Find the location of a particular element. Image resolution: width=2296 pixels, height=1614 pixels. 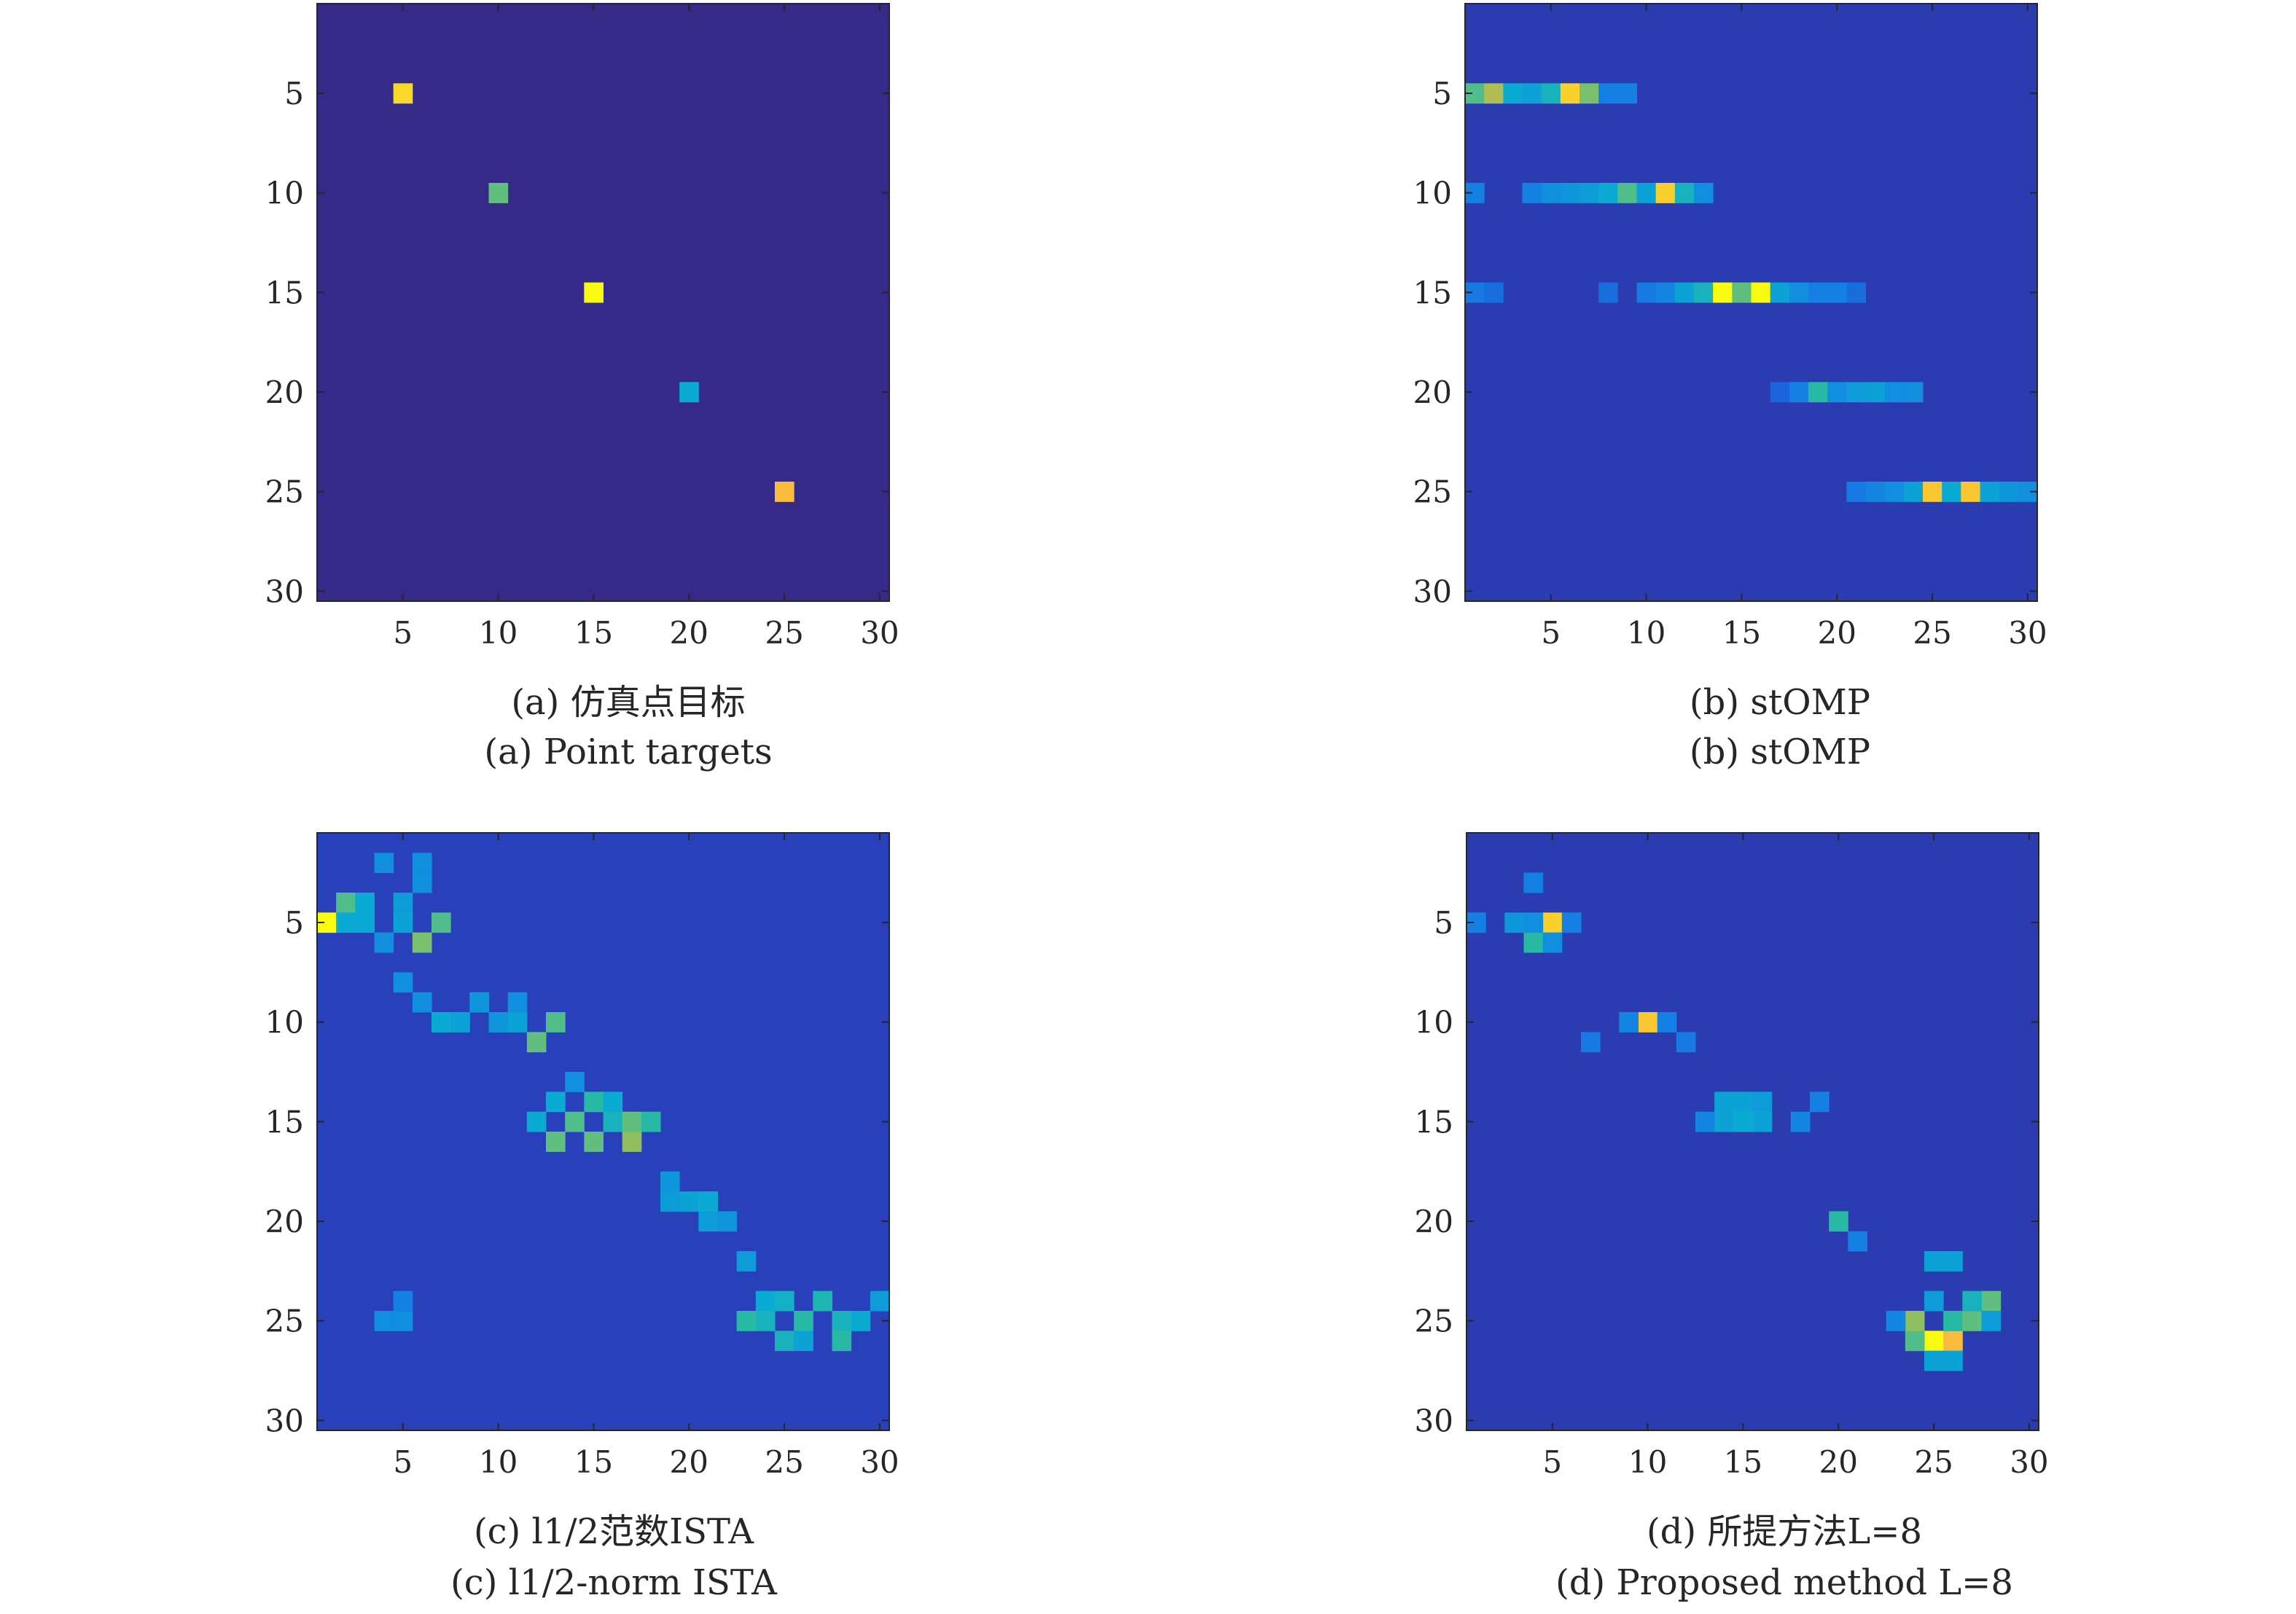

caption-a-cn: (a) 仿真点目标 is located at coordinates (628, 702).